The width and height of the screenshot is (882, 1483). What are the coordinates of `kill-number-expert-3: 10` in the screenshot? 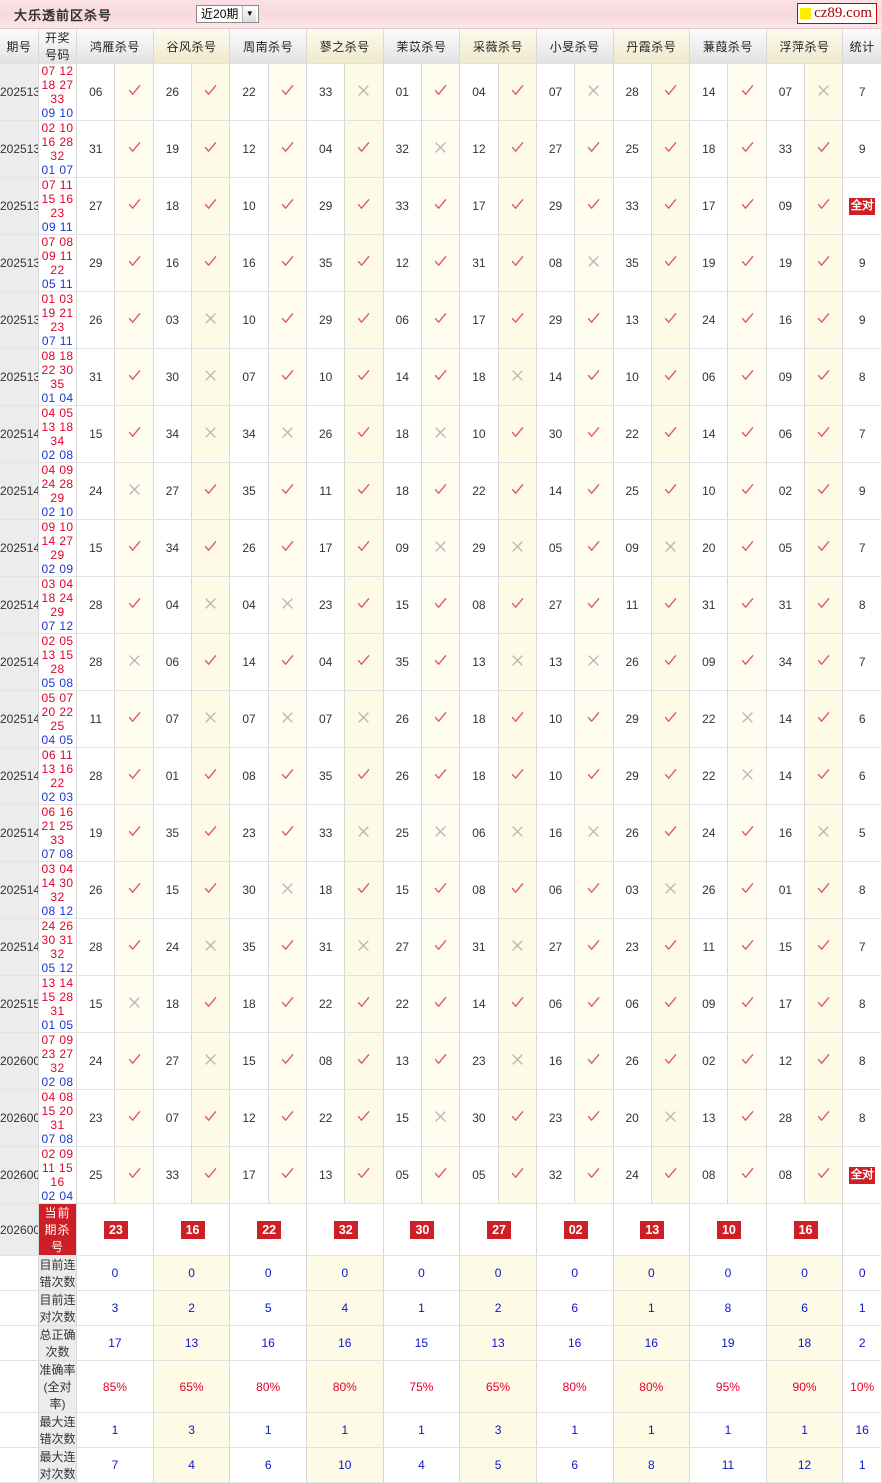 It's located at (249, 206).